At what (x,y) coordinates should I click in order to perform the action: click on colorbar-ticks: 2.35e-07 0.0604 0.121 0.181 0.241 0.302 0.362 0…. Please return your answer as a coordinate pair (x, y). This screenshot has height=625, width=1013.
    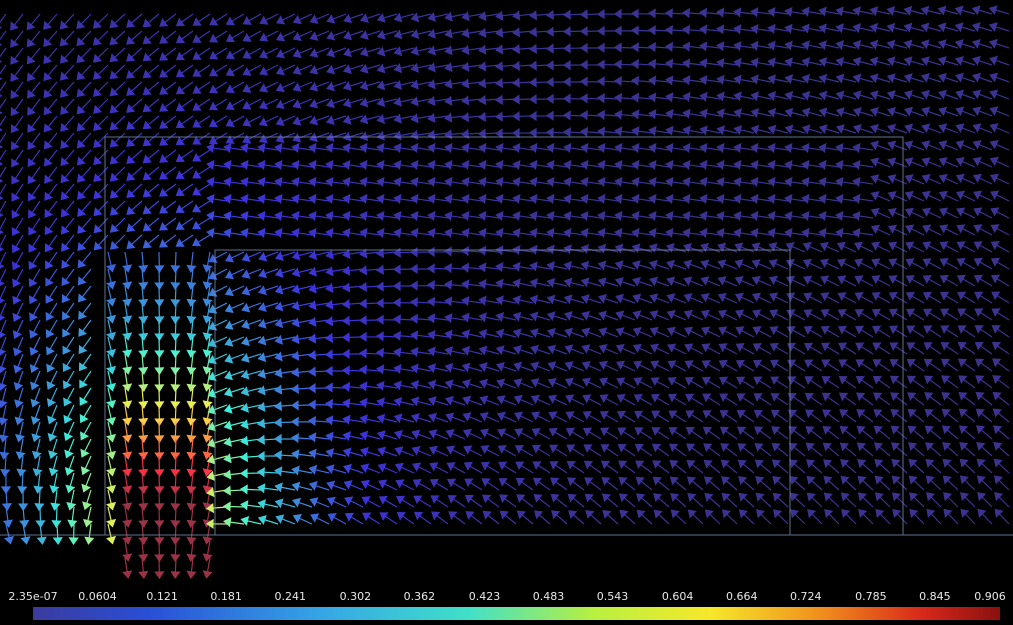
    Looking at the image, I should click on (506, 596).